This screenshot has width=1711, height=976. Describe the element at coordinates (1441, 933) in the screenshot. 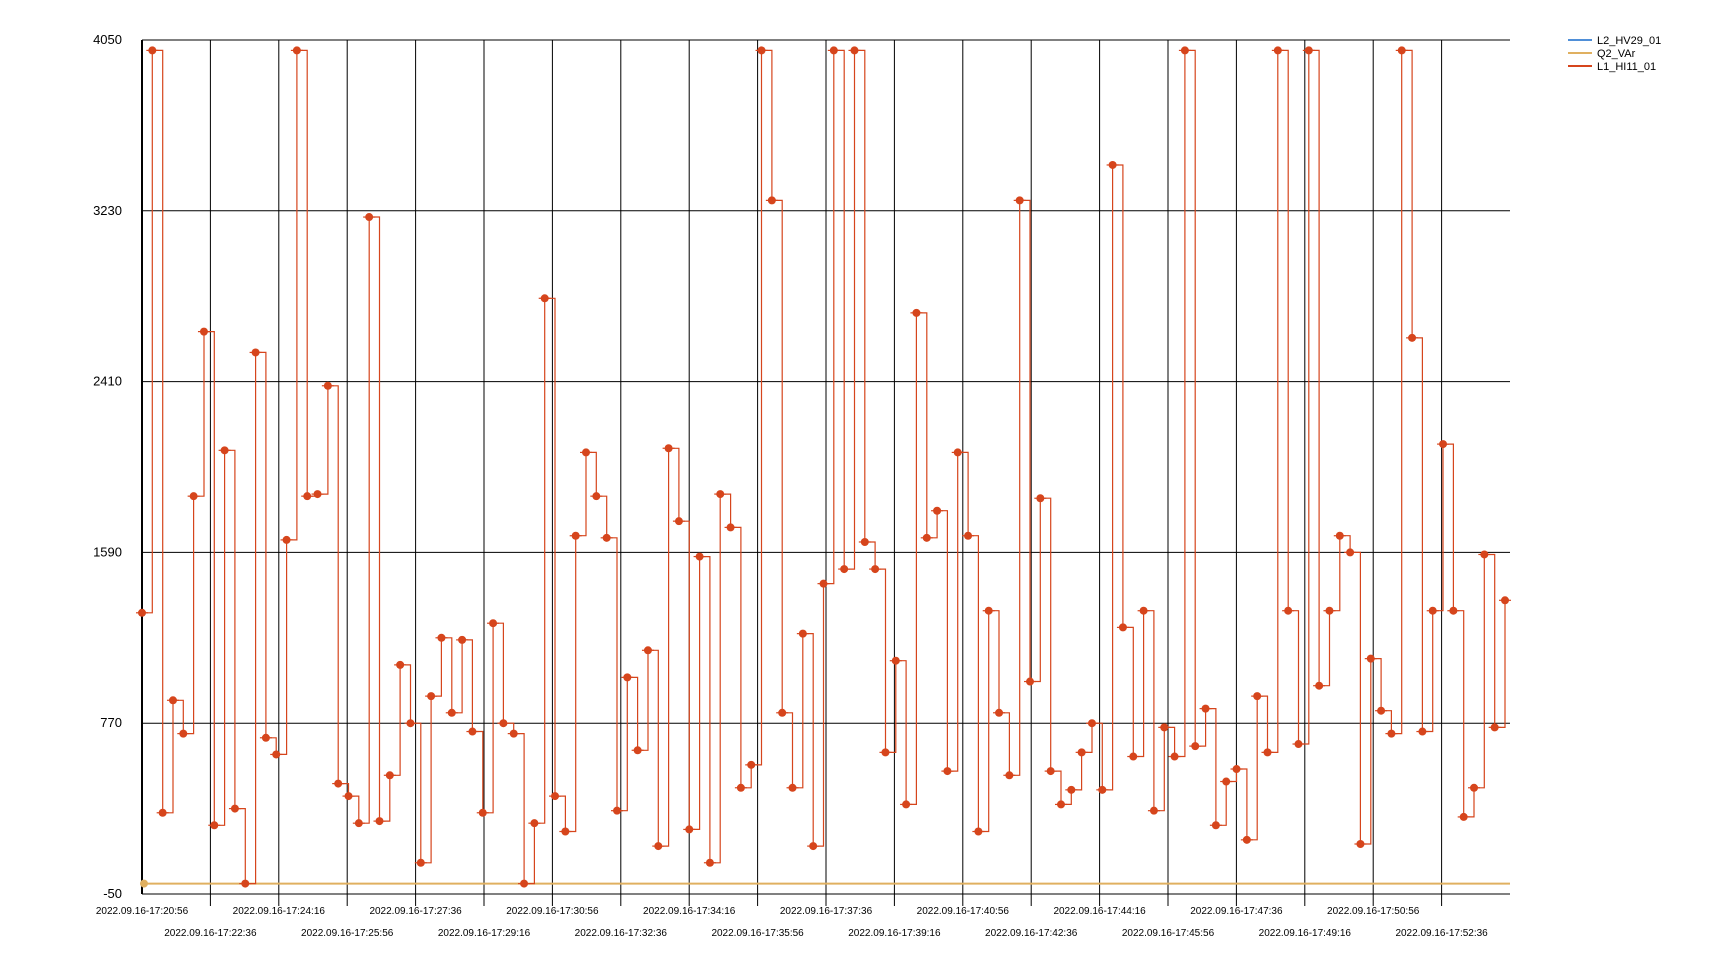

I see `x-tick-label: 2022.09.16-17:52:36` at that location.